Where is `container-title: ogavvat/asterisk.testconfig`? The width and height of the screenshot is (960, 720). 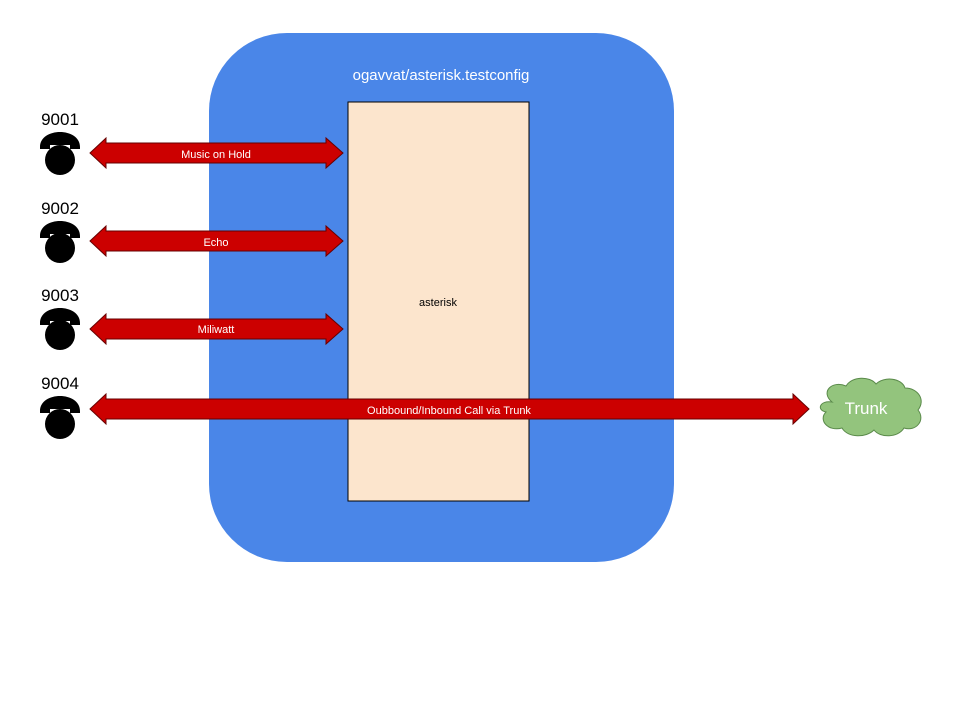 container-title: ogavvat/asterisk.testconfig is located at coordinates (441, 75).